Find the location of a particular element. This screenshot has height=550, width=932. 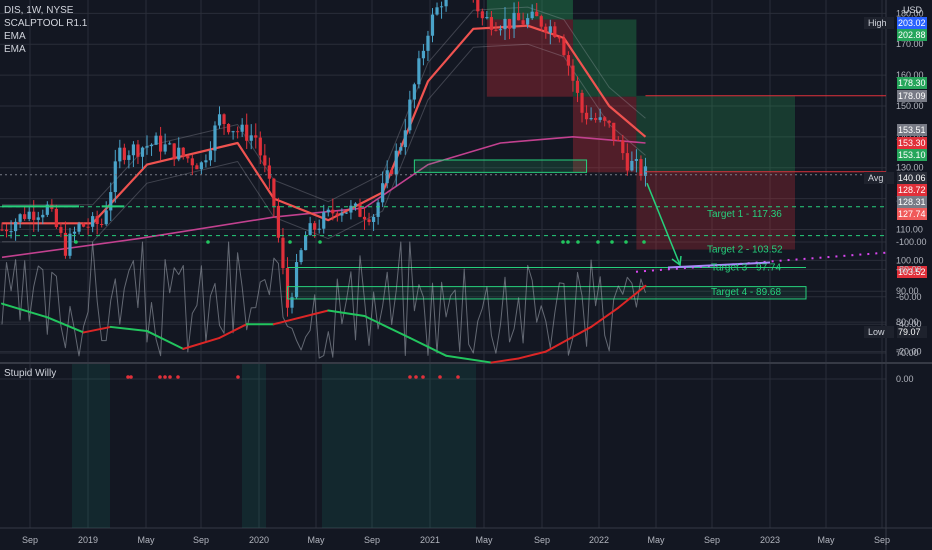

time-tick-label: 2019 is located at coordinates (88, 540).